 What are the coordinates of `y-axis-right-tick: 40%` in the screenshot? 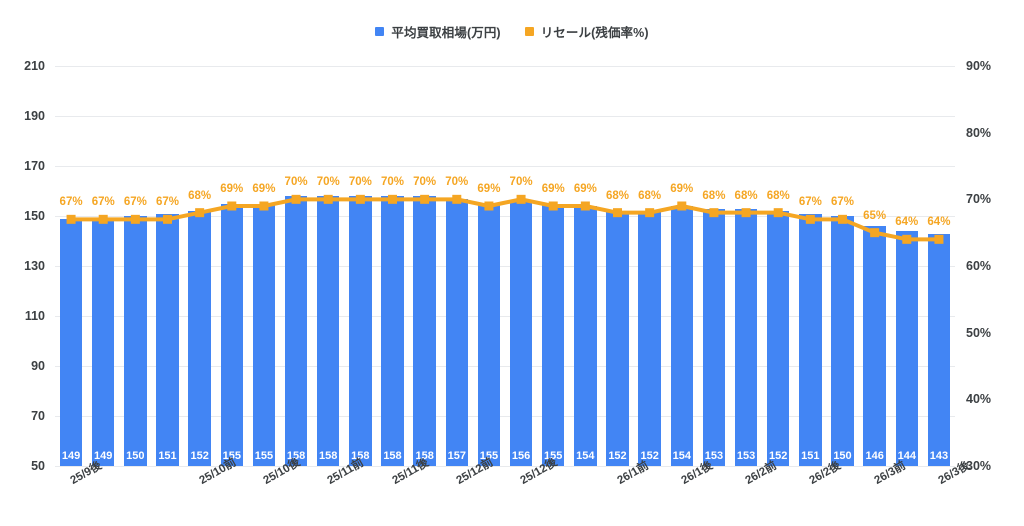 It's located at (979, 399).